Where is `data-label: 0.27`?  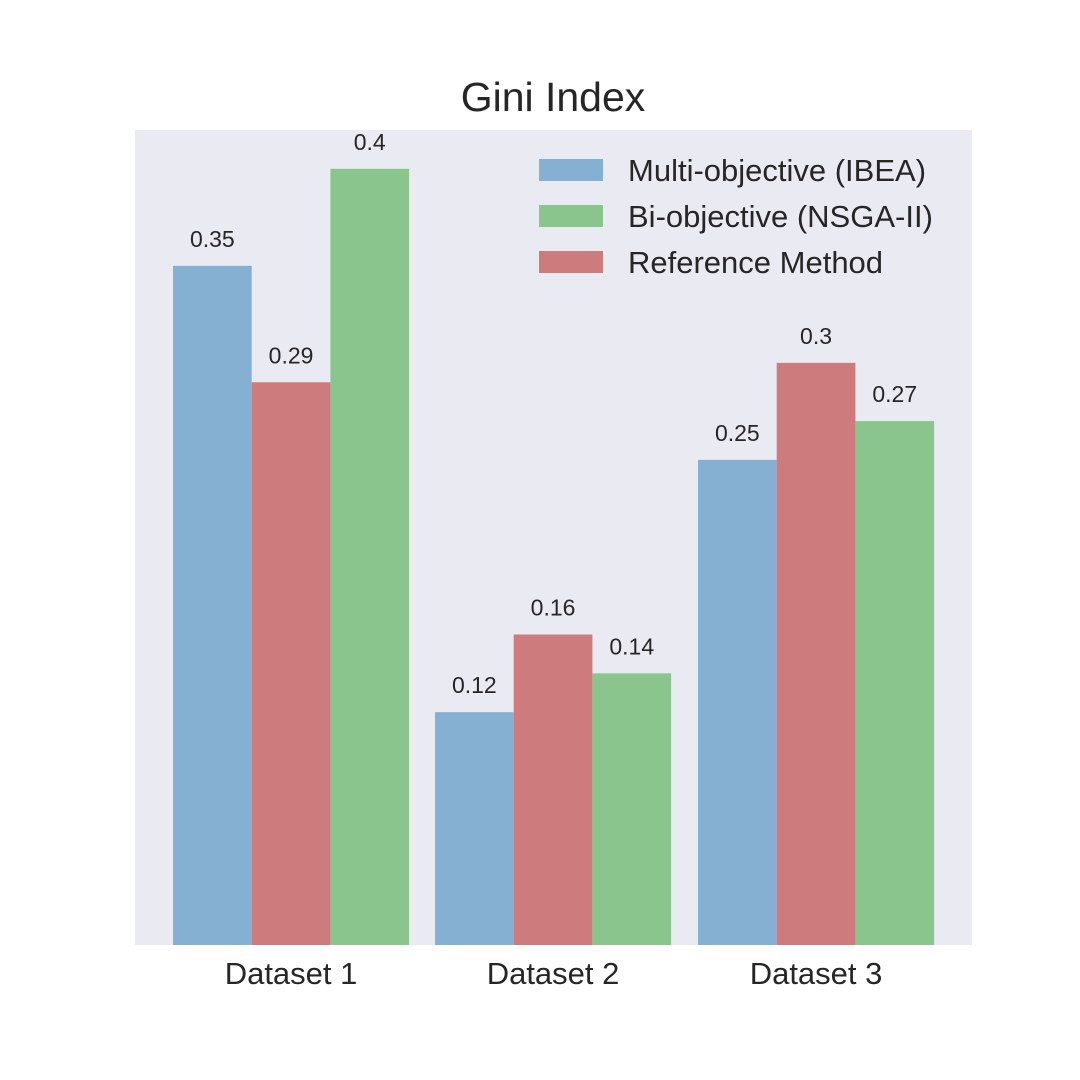
data-label: 0.27 is located at coordinates (894, 394).